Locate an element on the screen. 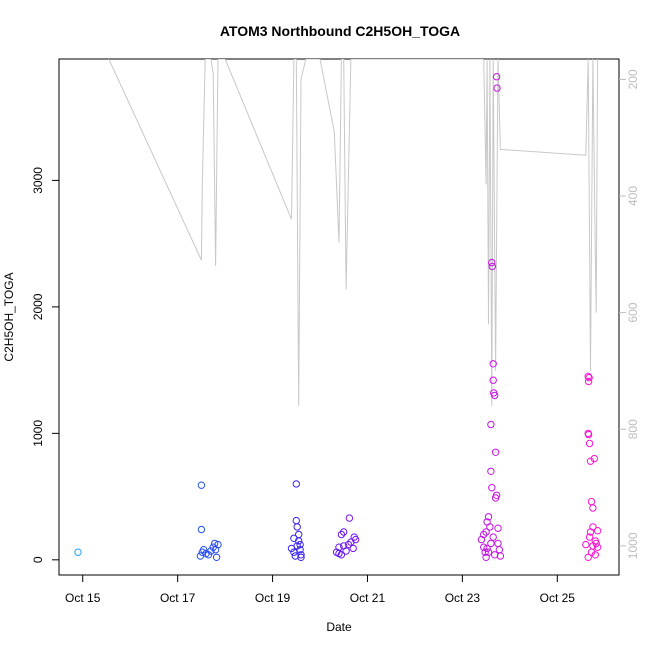 This screenshot has width=650, height=650. y-tick-label: 3000 is located at coordinates (38, 180).